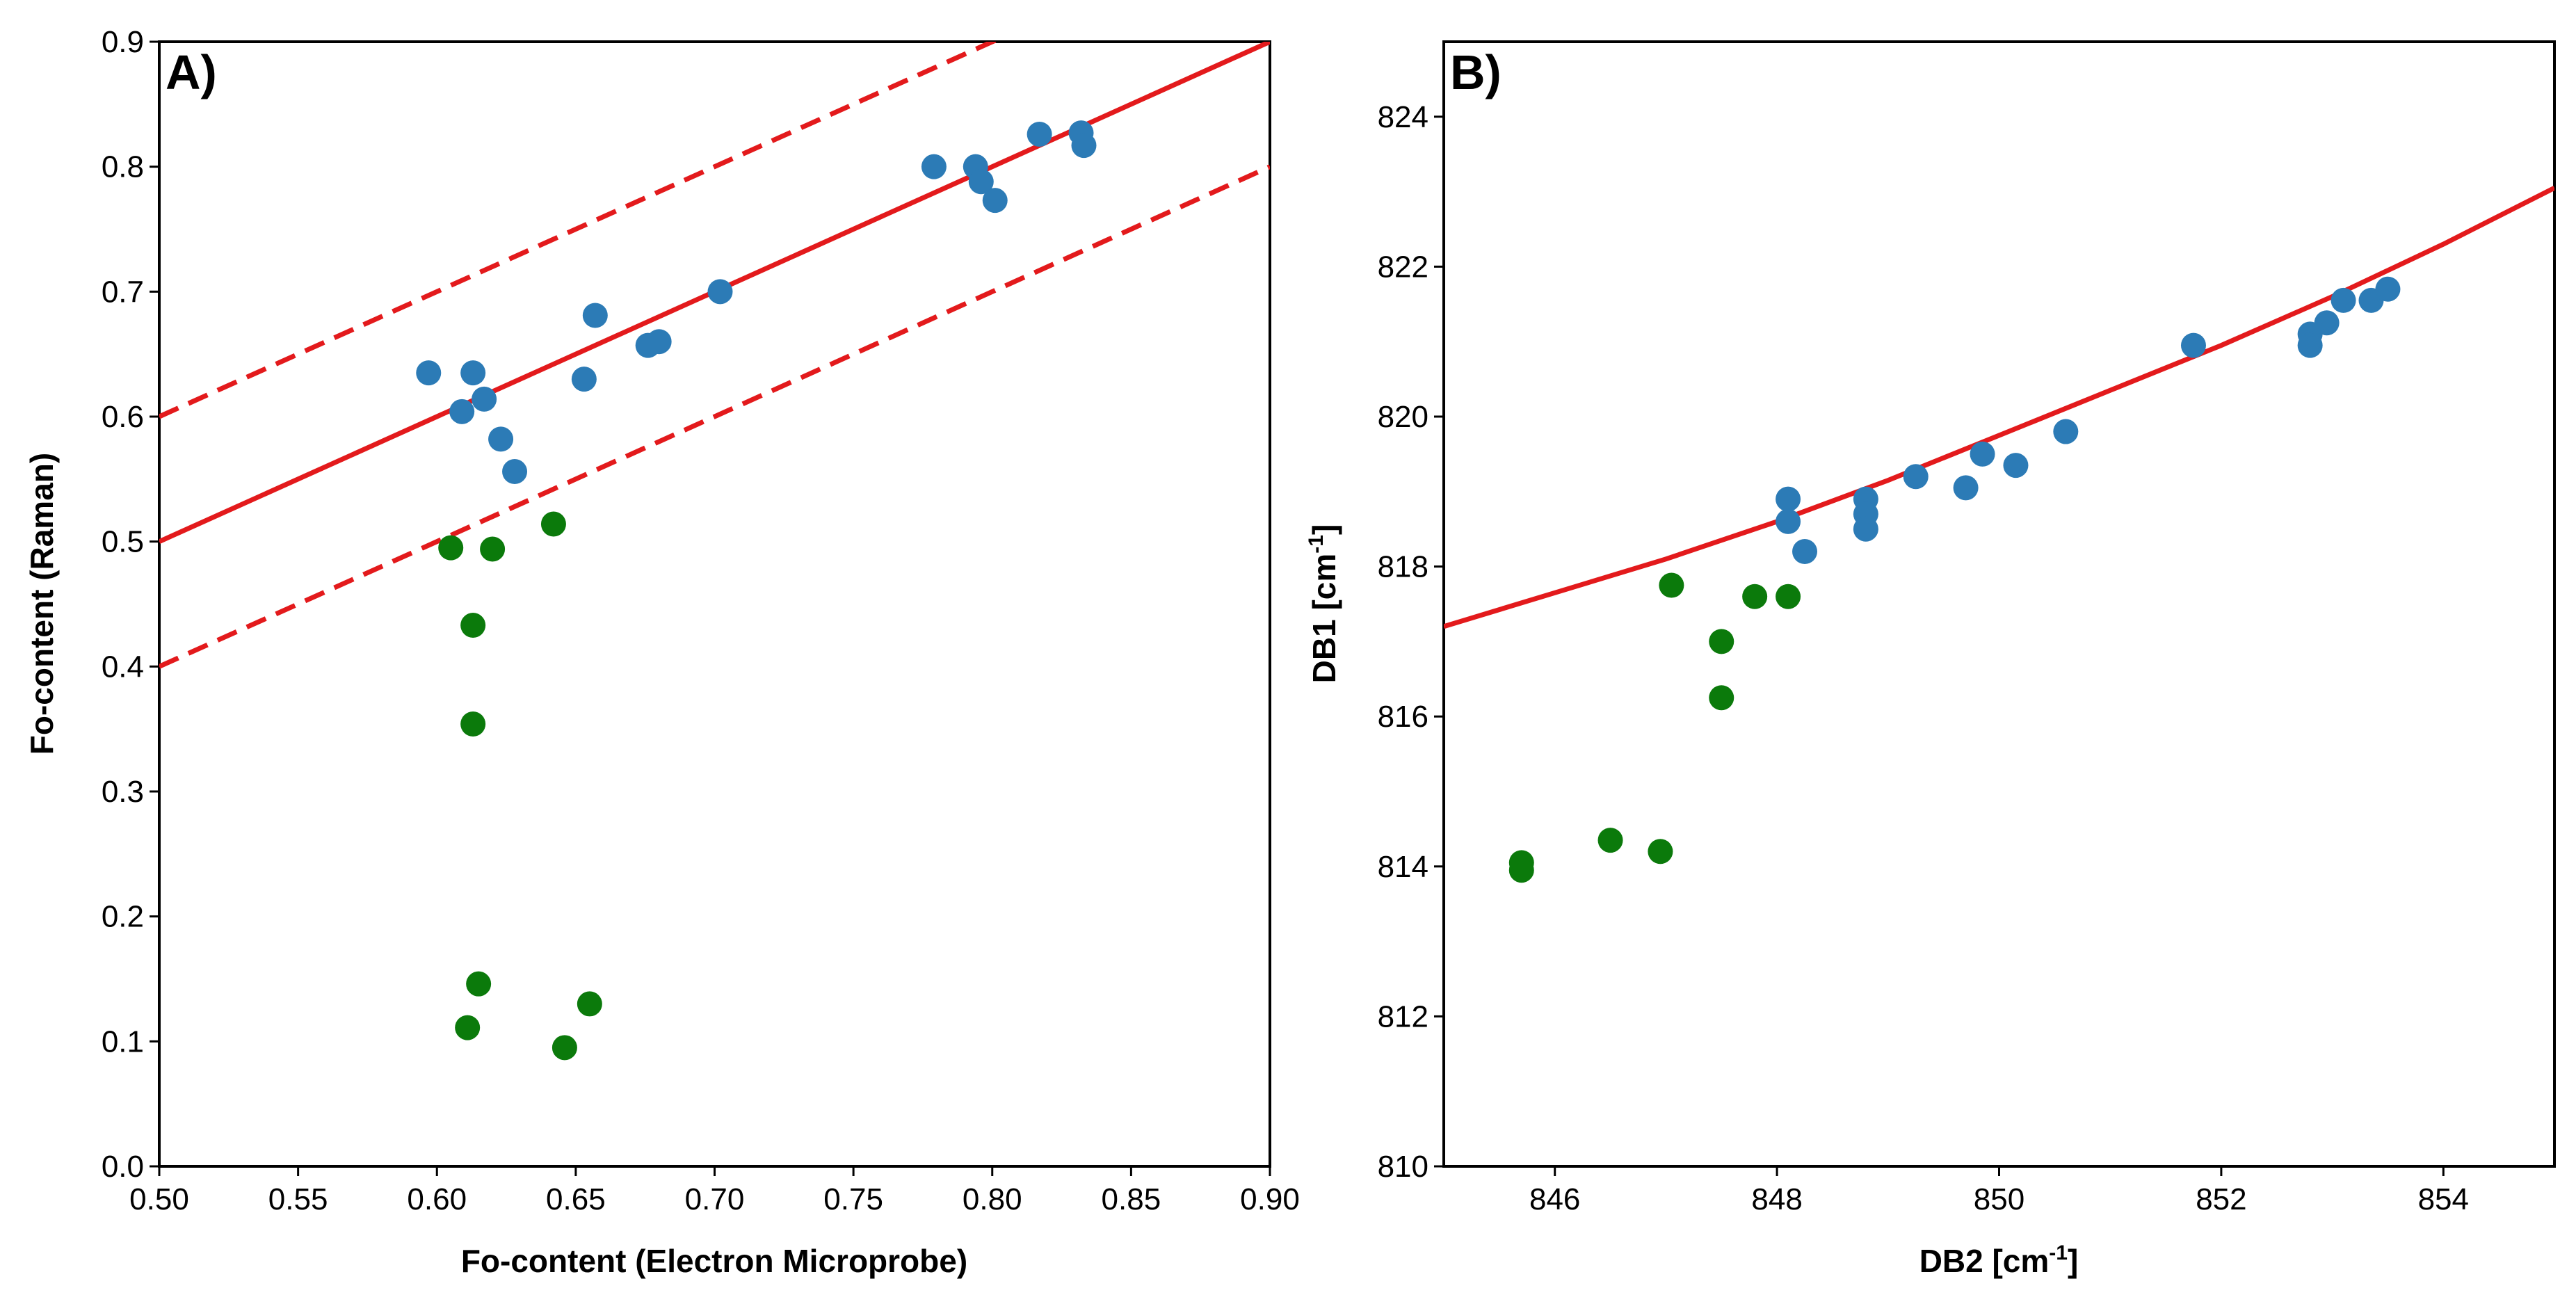 The width and height of the screenshot is (2576, 1311). Describe the element at coordinates (298, 1199) in the screenshot. I see `x-tick-label: 0.55` at that location.